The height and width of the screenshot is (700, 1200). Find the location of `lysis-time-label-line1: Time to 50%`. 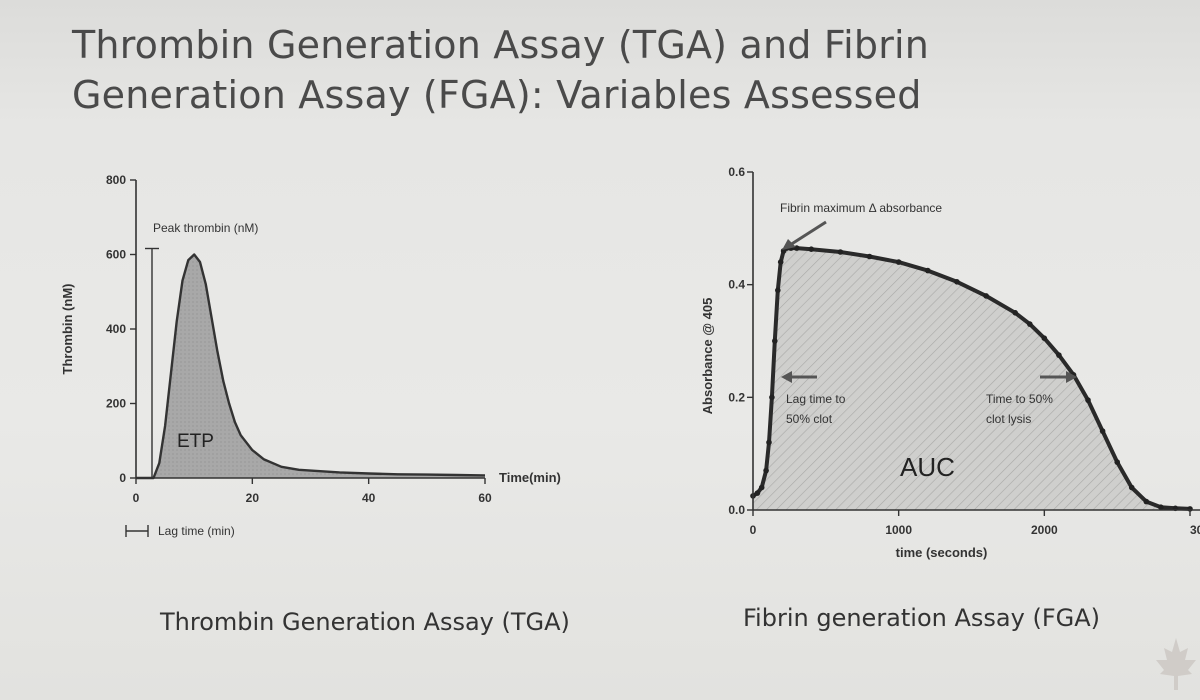

lysis-time-label-line1: Time to 50% is located at coordinates (1019, 399).